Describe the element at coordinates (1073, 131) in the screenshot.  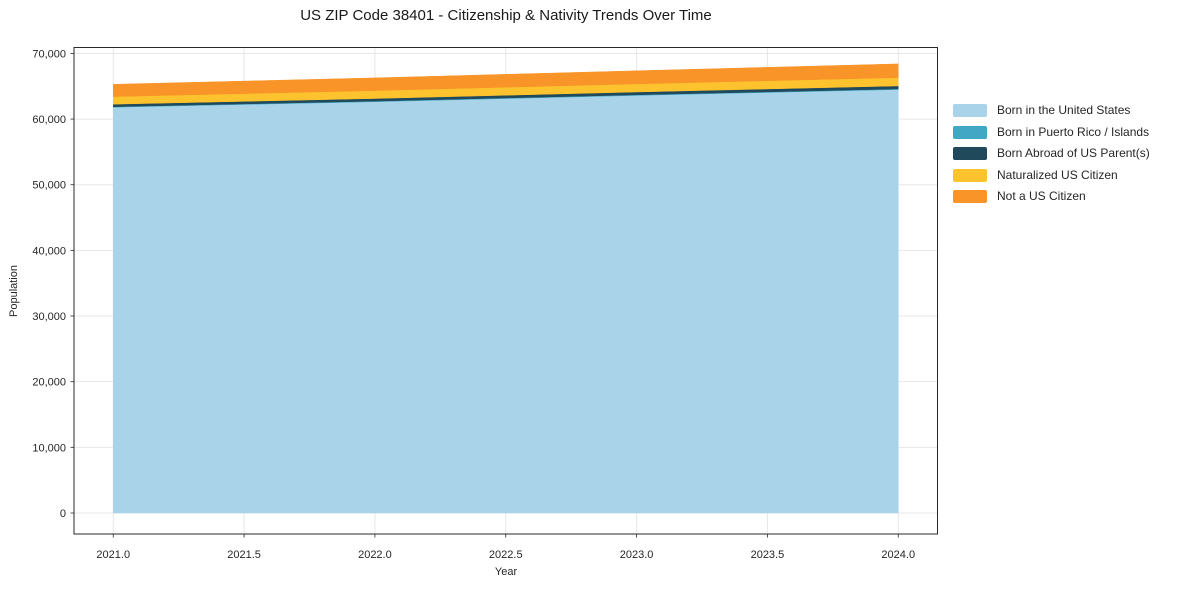
I see `legend-label: Born in Puerto Rico / Islands` at that location.